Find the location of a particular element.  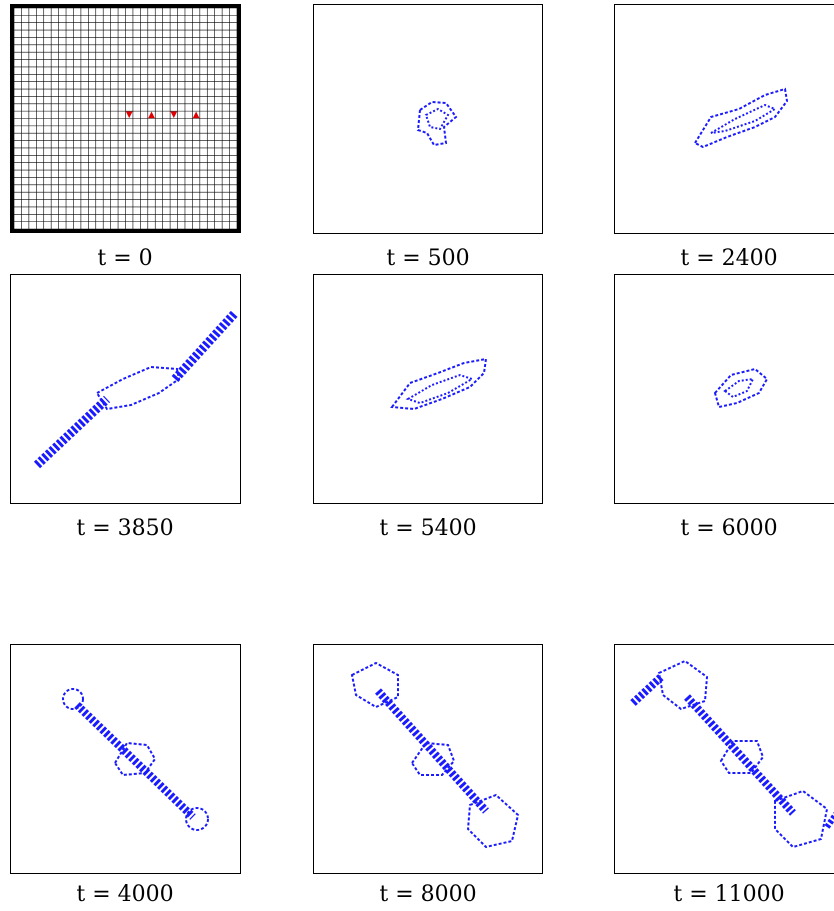

frame-t6000 is located at coordinates (724, 389).